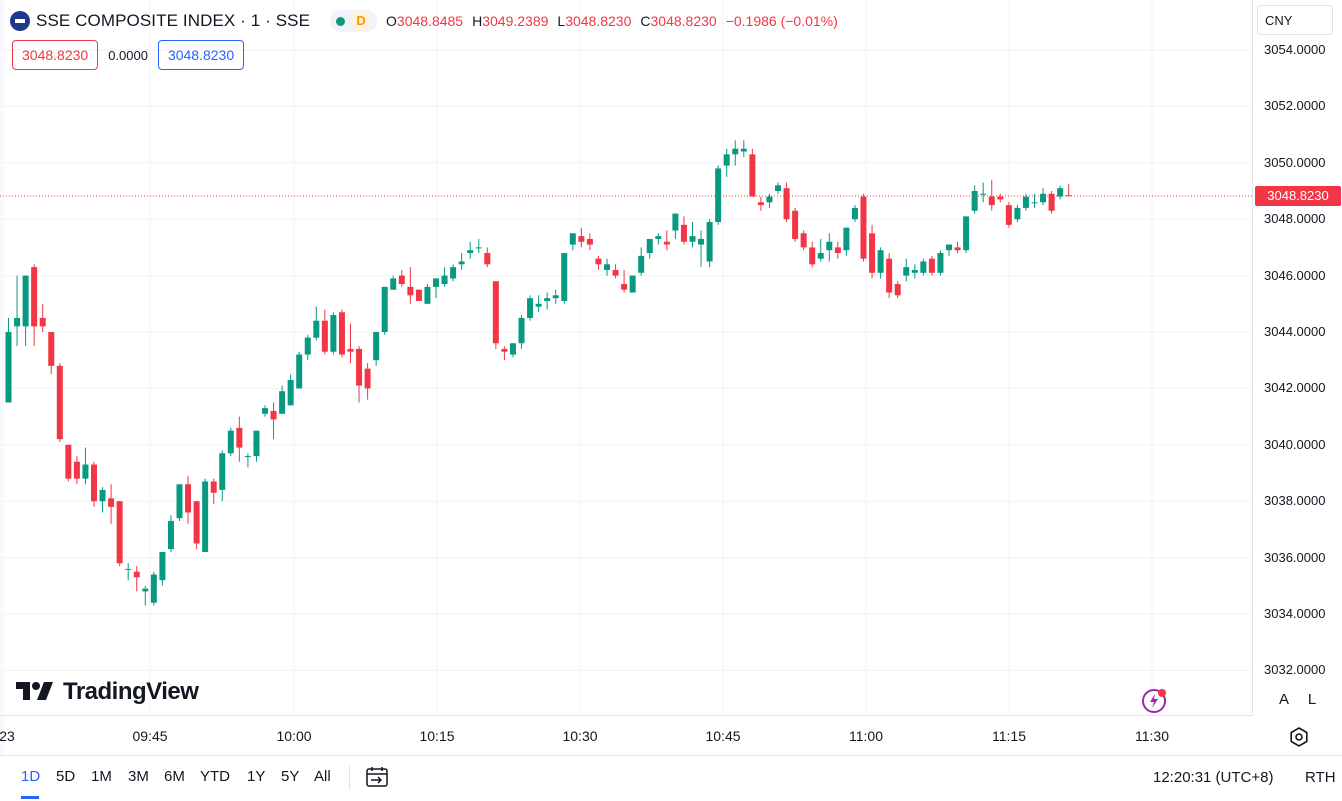 This screenshot has width=1342, height=801. What do you see at coordinates (31, 776) in the screenshot?
I see `range-1d-button: 1D` at bounding box center [31, 776].